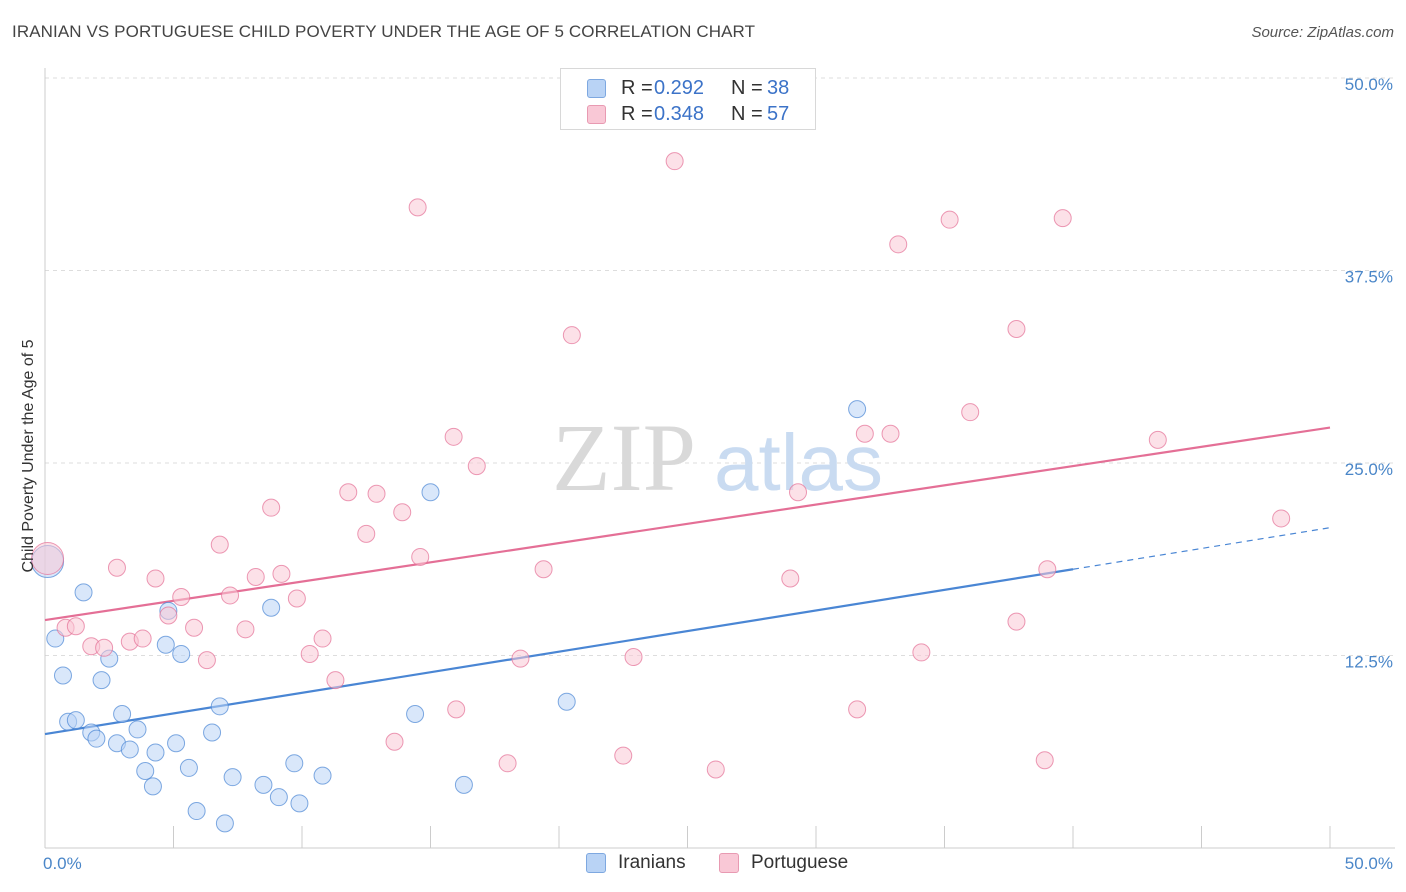 The width and height of the screenshot is (1406, 892). What do you see at coordinates (624, 457) in the screenshot?
I see `watermark-zip: ZIP` at bounding box center [624, 457].